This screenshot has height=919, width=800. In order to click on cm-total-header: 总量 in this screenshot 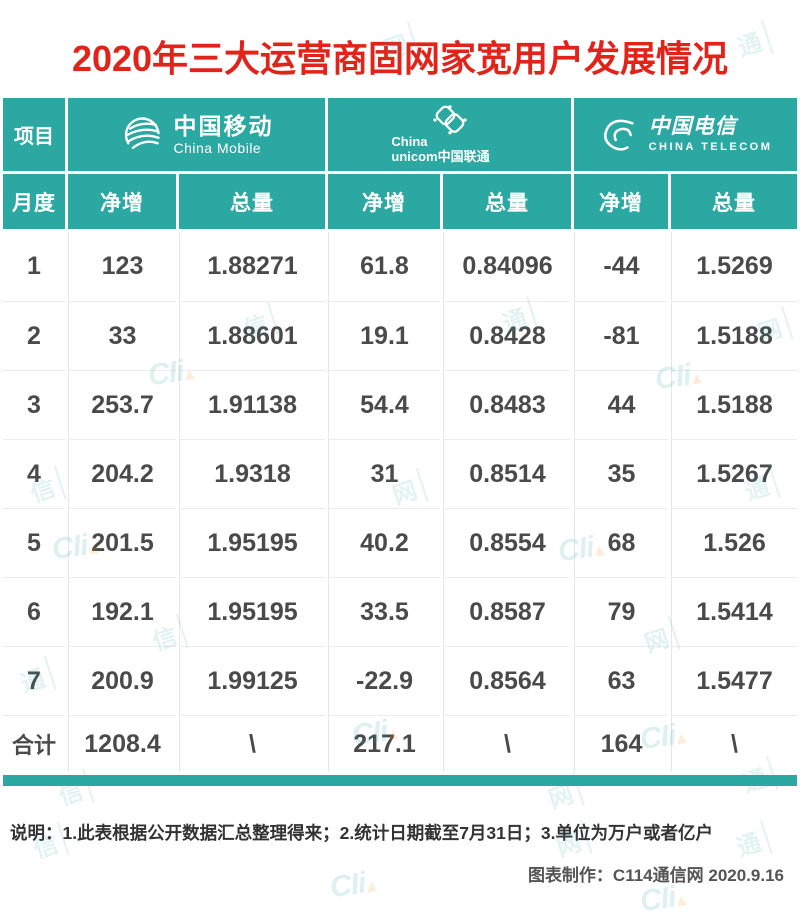, I will do `click(252, 201)`.